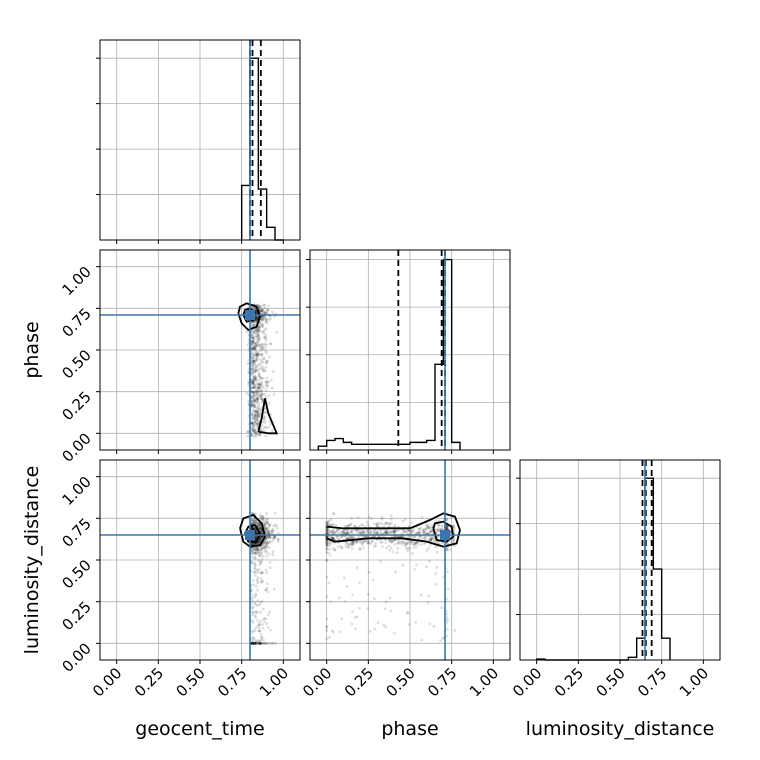  I want to click on x-tick-label: 0.00, so click(107, 682).